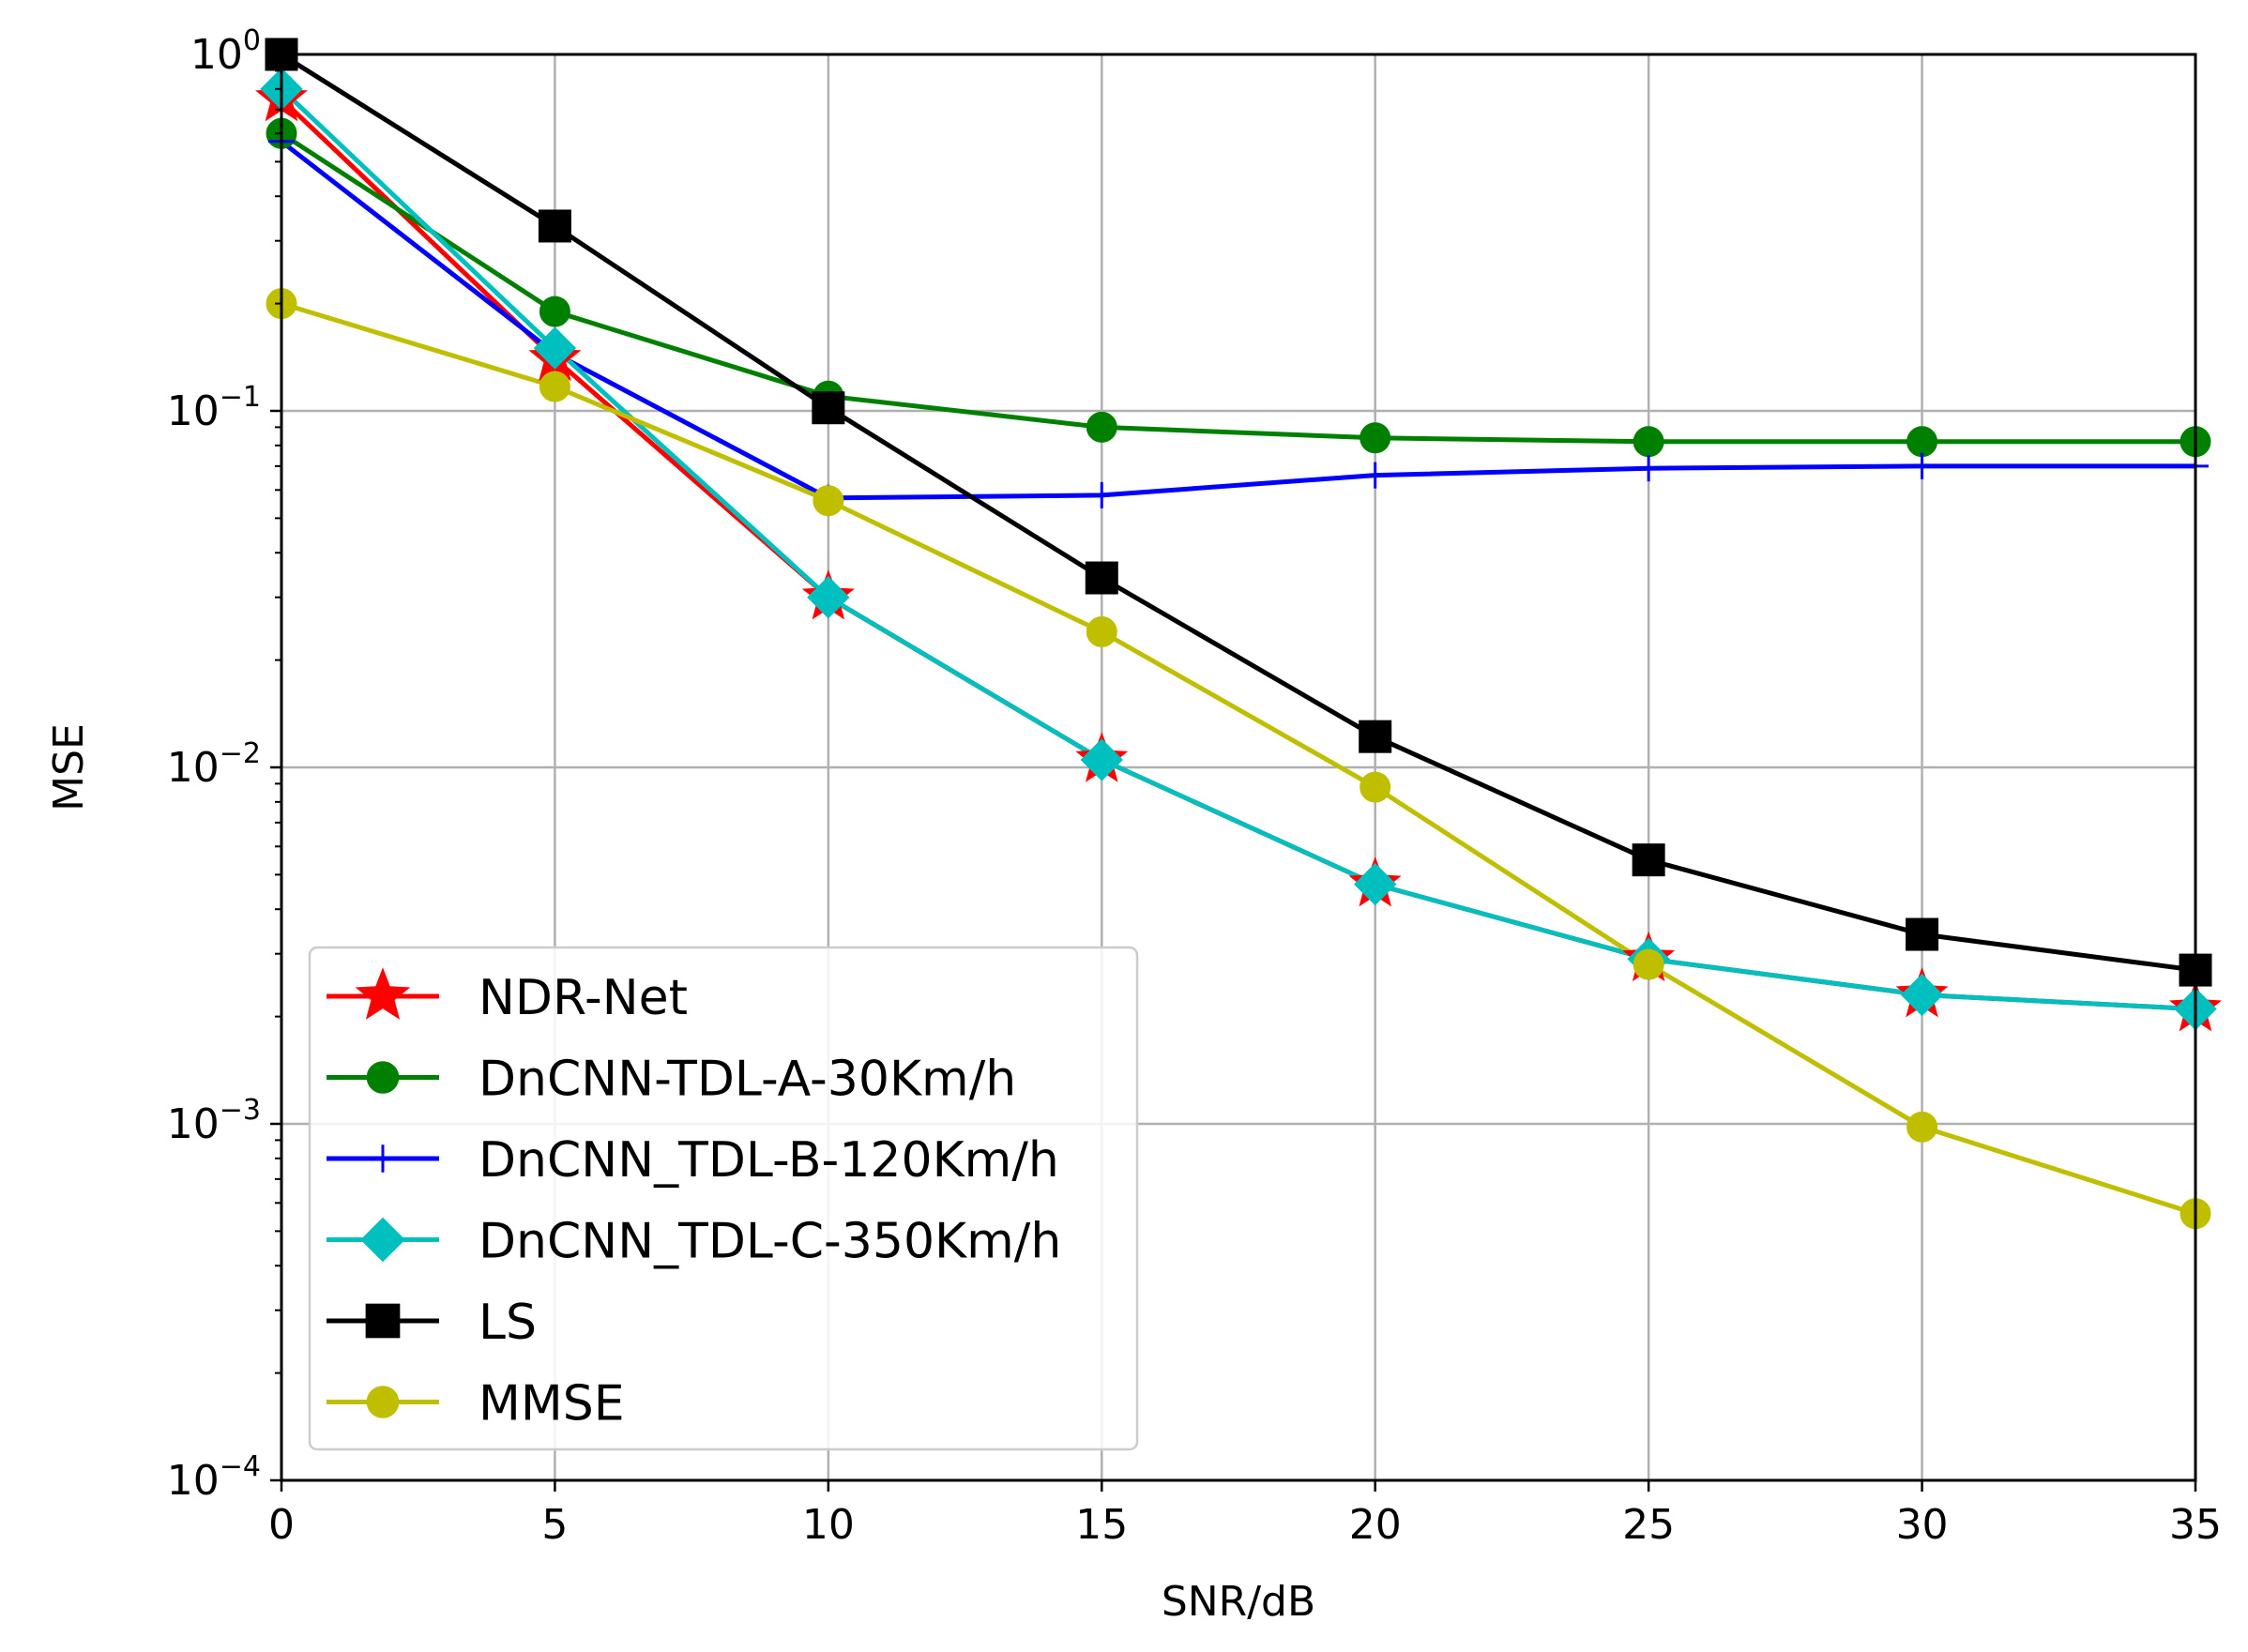 The height and width of the screenshot is (1652, 2248). What do you see at coordinates (383, 1077) in the screenshot?
I see `legend-marker-dncnn-tdl-a-30km-h` at bounding box center [383, 1077].